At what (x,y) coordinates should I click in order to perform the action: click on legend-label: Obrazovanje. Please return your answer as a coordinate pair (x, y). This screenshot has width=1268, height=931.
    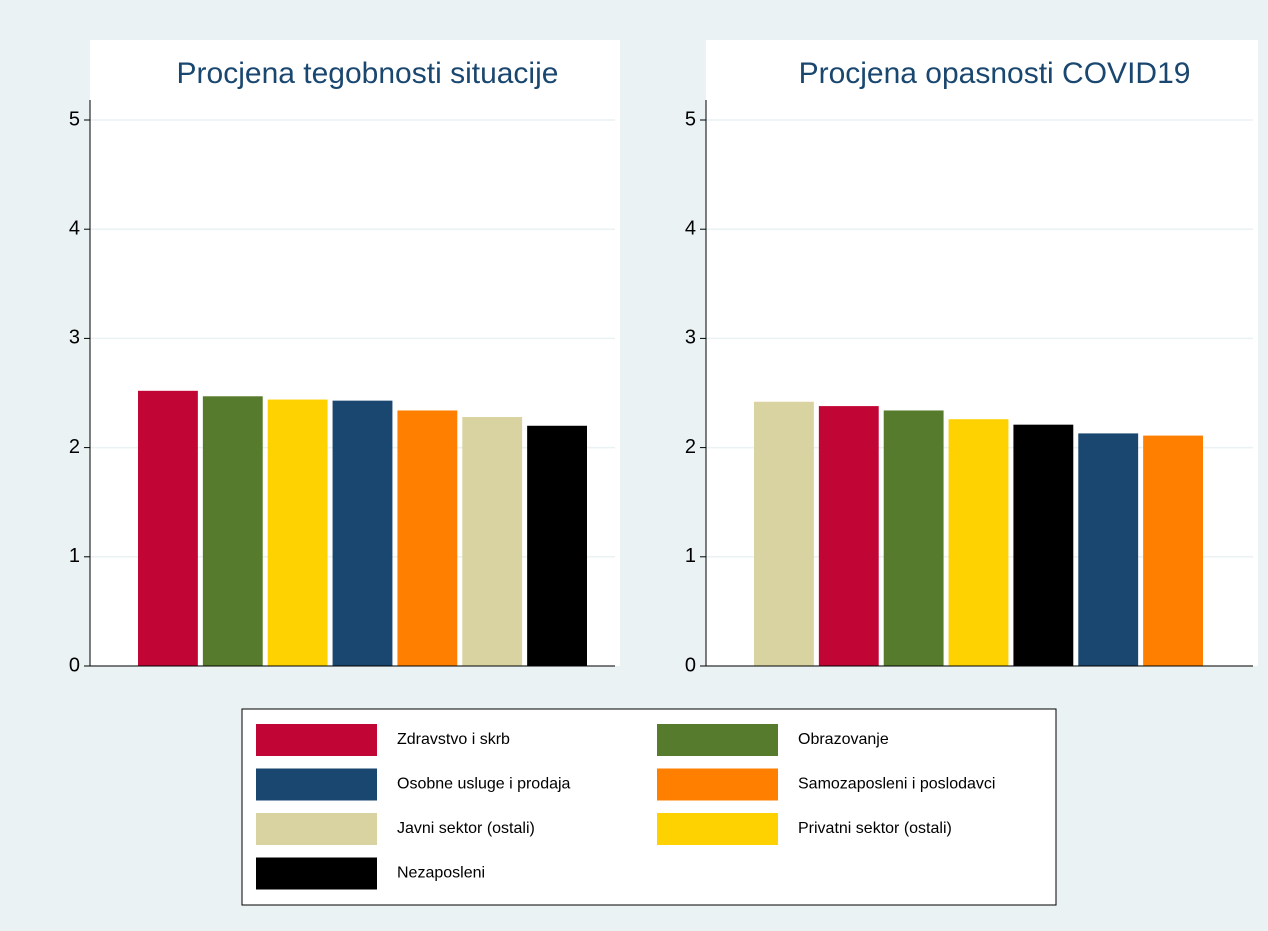
    Looking at the image, I should click on (843, 739).